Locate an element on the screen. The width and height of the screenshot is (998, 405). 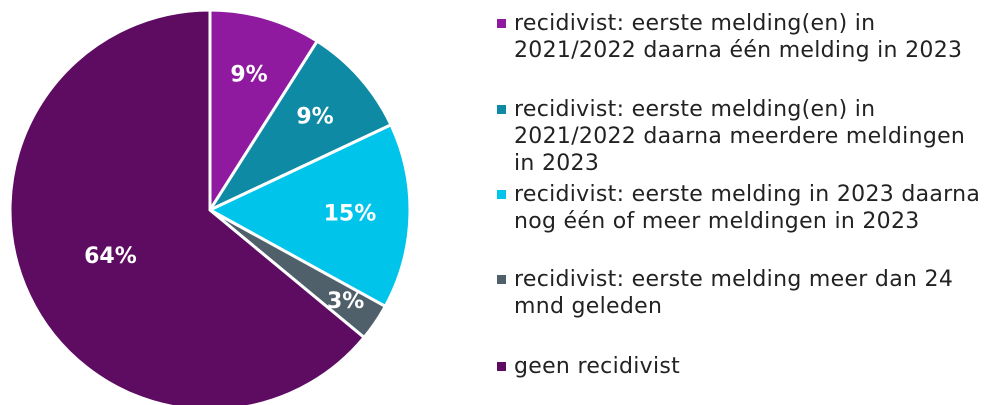
legend-label: geen recidivist is located at coordinates (597, 366).